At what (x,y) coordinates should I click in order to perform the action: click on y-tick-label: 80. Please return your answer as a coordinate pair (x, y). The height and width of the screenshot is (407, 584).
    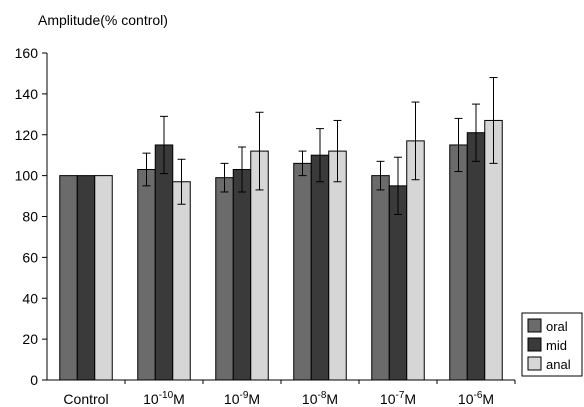
    Looking at the image, I should click on (30, 217).